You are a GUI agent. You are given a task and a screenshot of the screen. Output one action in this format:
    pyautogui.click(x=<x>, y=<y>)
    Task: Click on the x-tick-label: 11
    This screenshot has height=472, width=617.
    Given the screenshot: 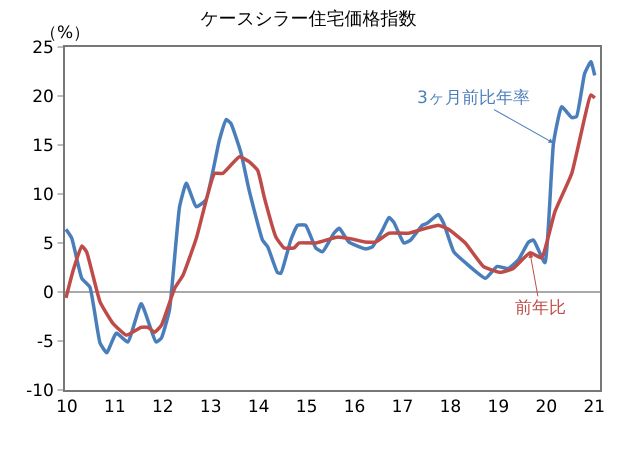 What is the action you would take?
    pyautogui.click(x=115, y=407)
    